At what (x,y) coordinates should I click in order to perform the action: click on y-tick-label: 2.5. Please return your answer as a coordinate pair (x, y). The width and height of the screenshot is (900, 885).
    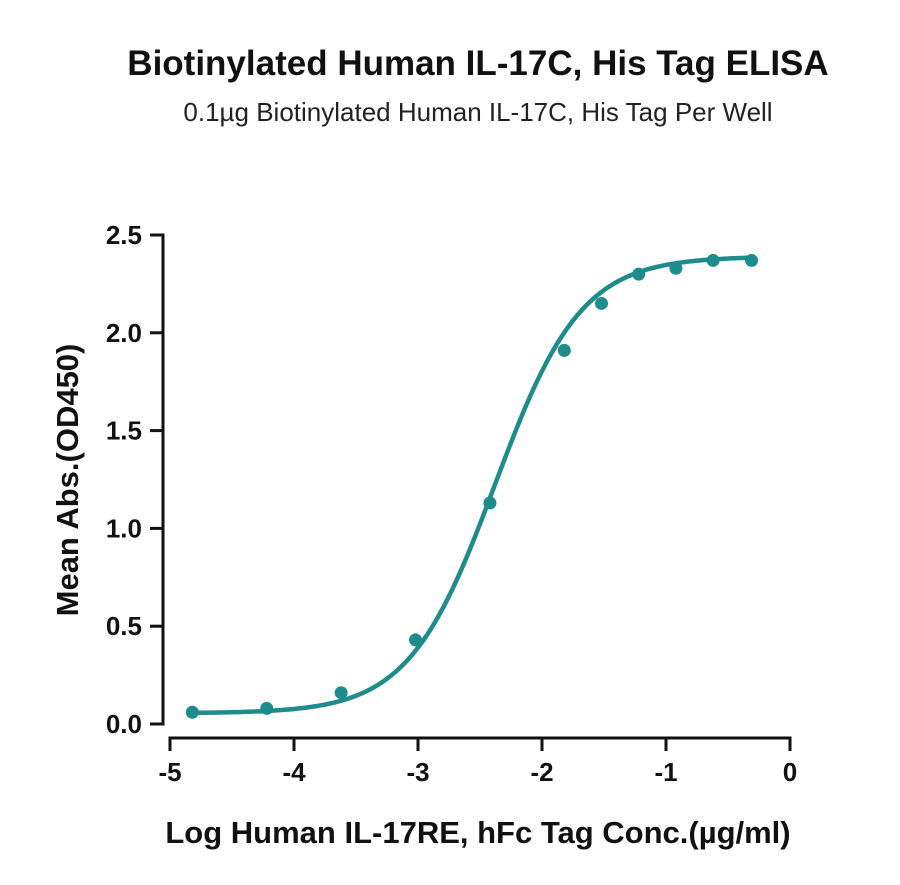
    Looking at the image, I should click on (124, 235).